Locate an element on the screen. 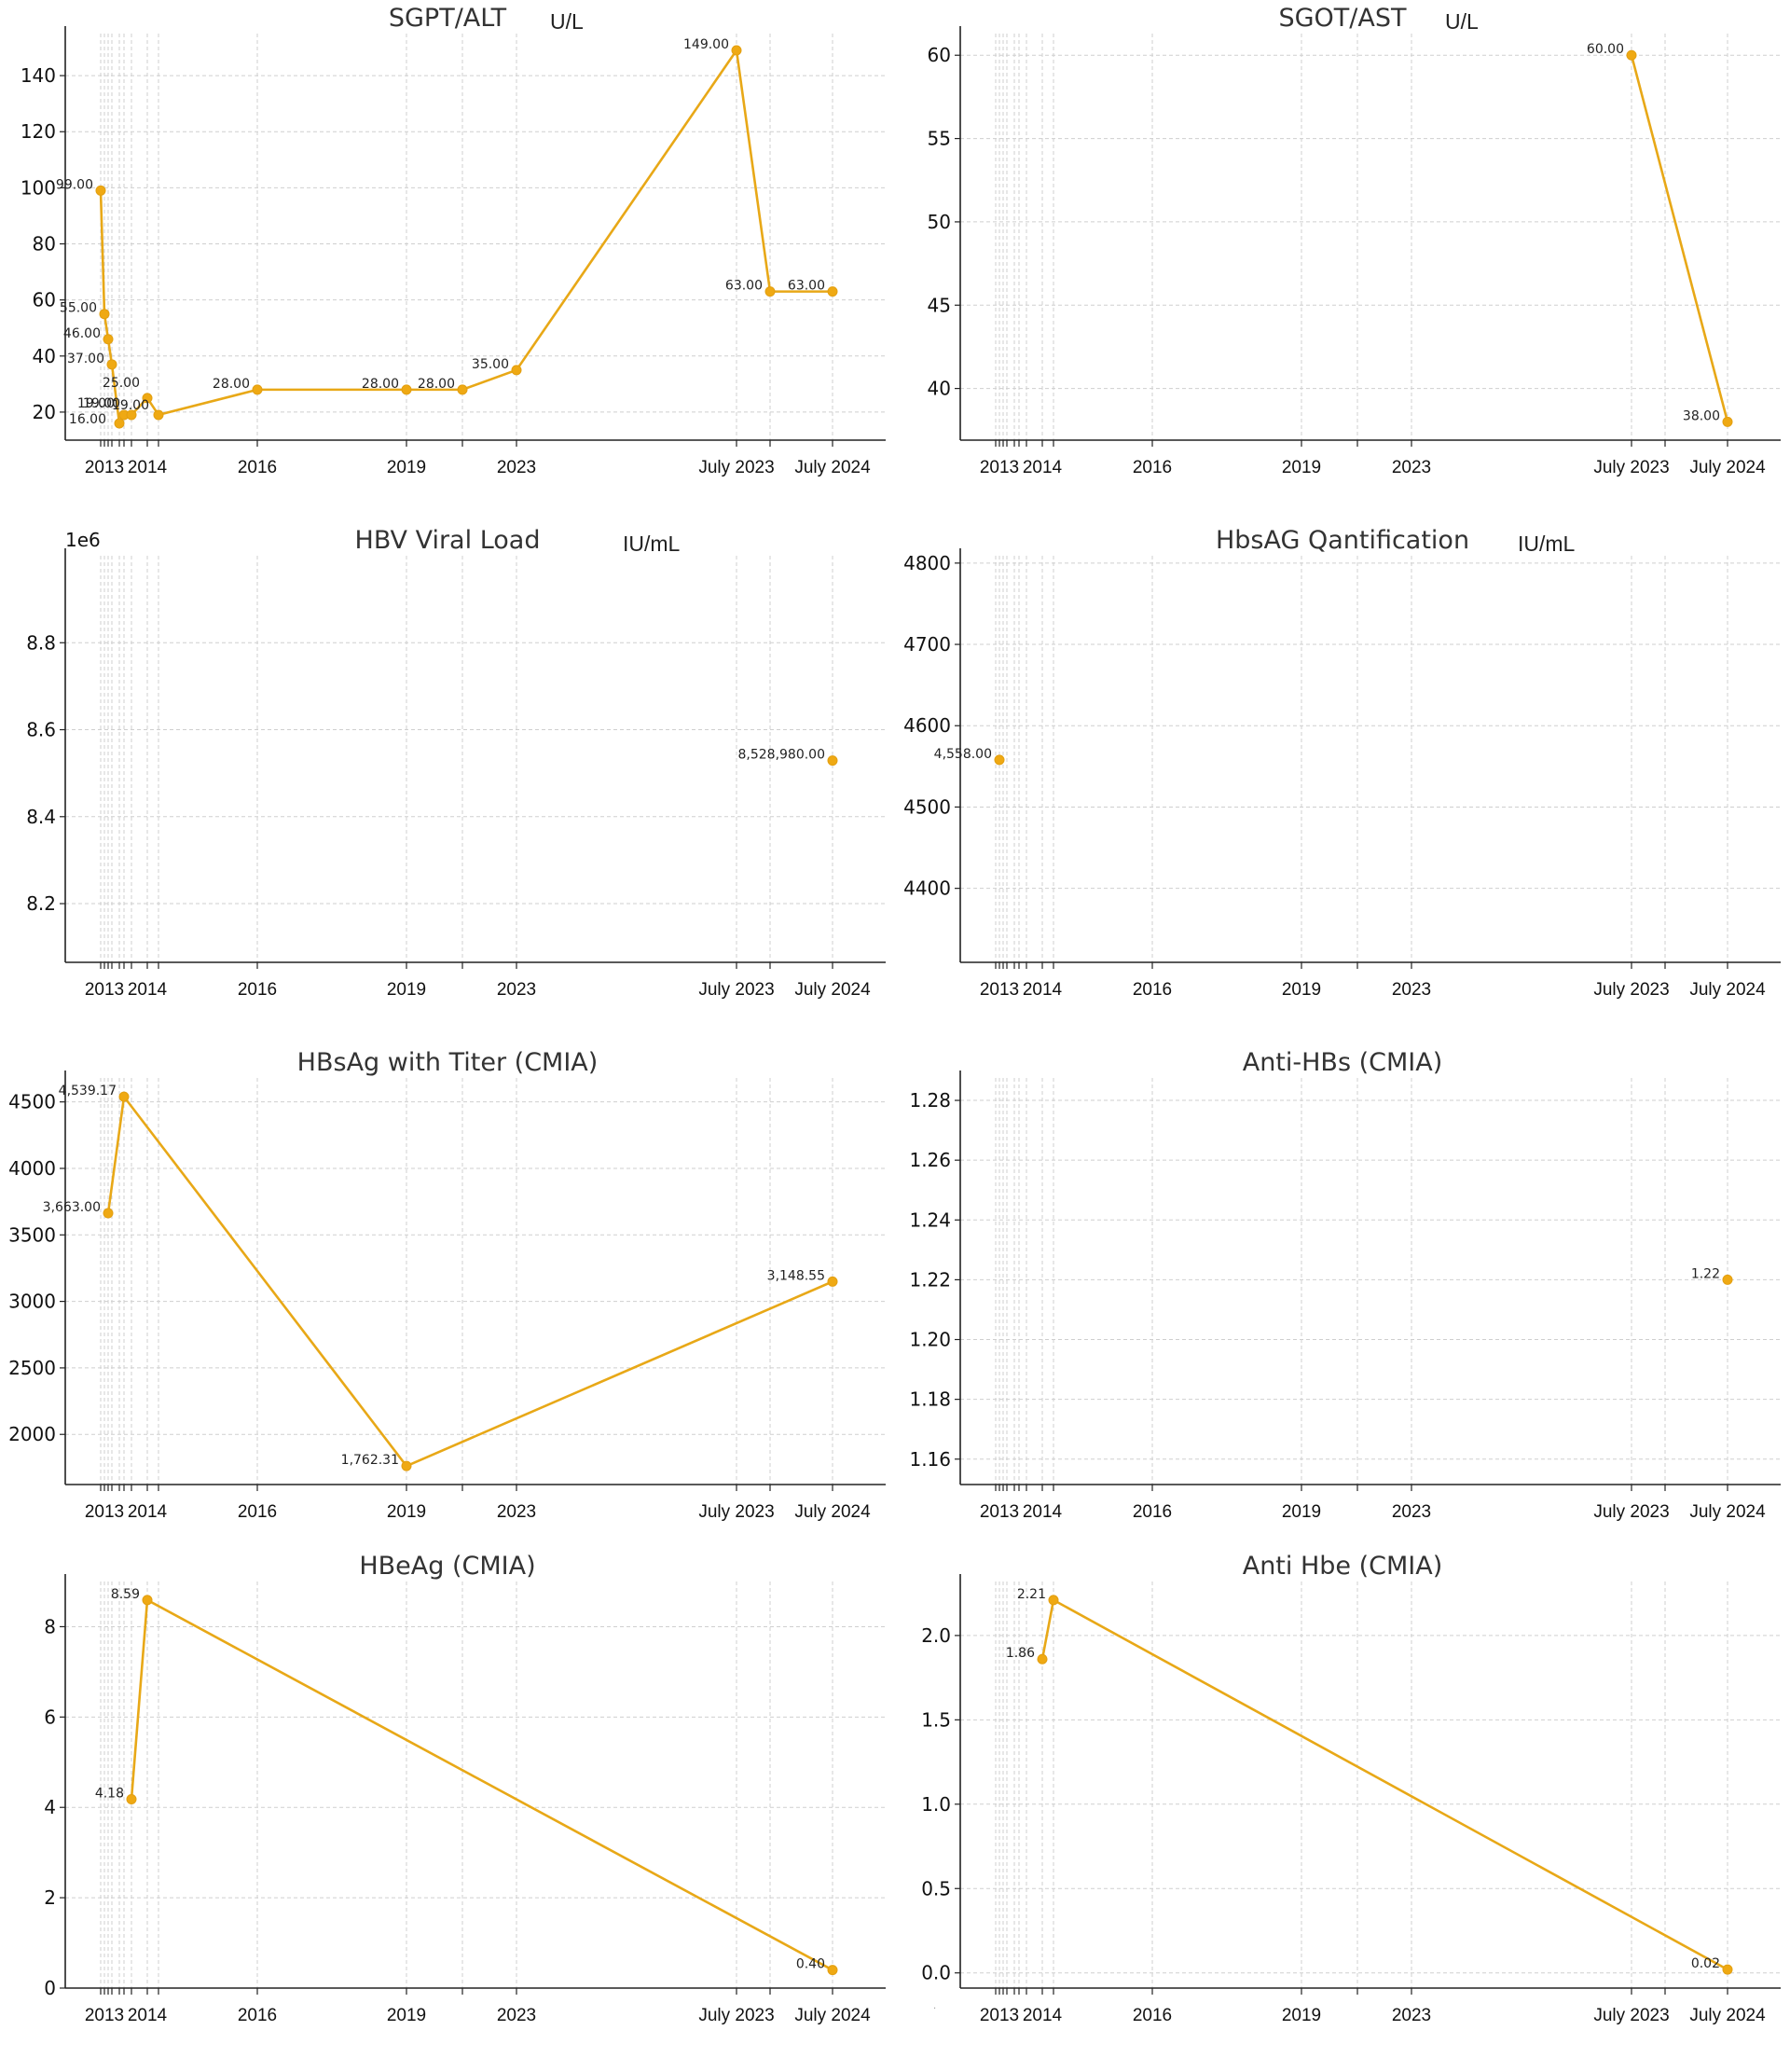 The width and height of the screenshot is (1790, 2072). chart-unit-label: U/L is located at coordinates (1462, 21).